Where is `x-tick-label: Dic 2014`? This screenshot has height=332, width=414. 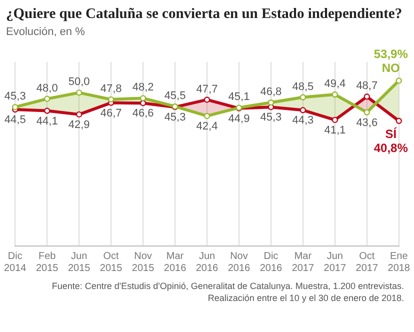 x-tick-label: Dic 2014 is located at coordinates (15, 262).